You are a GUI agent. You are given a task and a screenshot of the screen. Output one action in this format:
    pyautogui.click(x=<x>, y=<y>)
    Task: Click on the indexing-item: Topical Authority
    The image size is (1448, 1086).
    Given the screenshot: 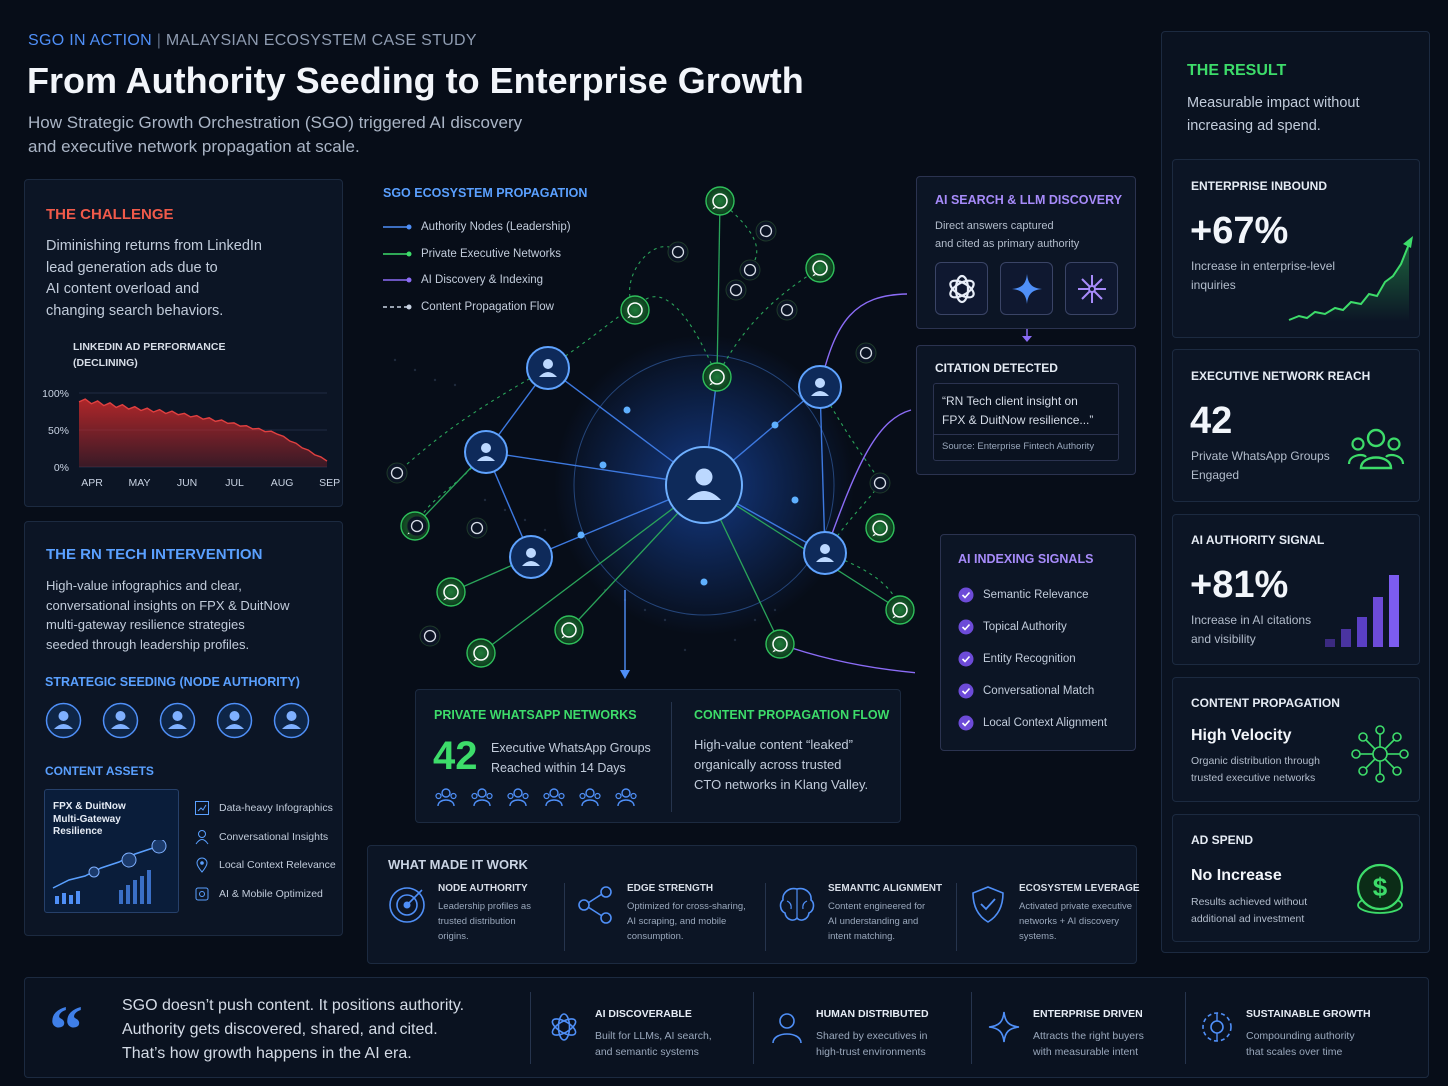 What is the action you would take?
    pyautogui.click(x=1032, y=627)
    